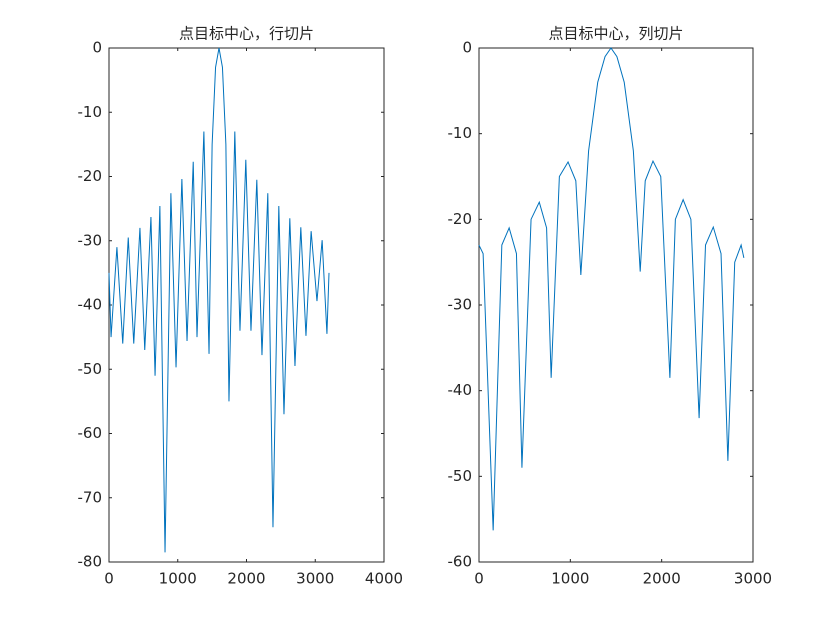 This screenshot has width=840, height=630. Describe the element at coordinates (384, 579) in the screenshot. I see `x-tick-label: 4000` at that location.